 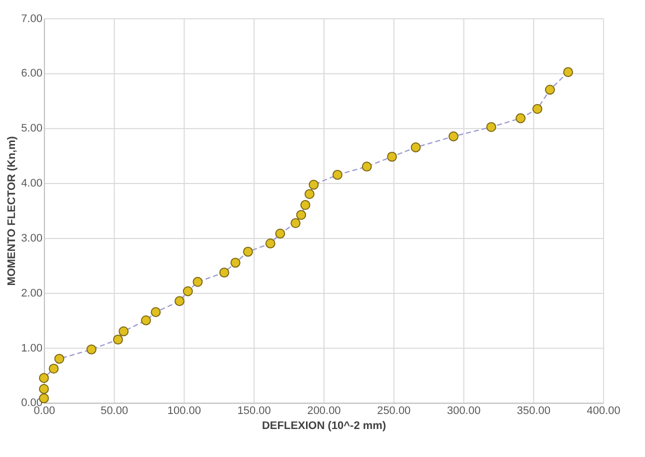 What do you see at coordinates (12, 211) in the screenshot?
I see `y-axis-title: MOMENTO FLECTOR (Kn,m)` at bounding box center [12, 211].